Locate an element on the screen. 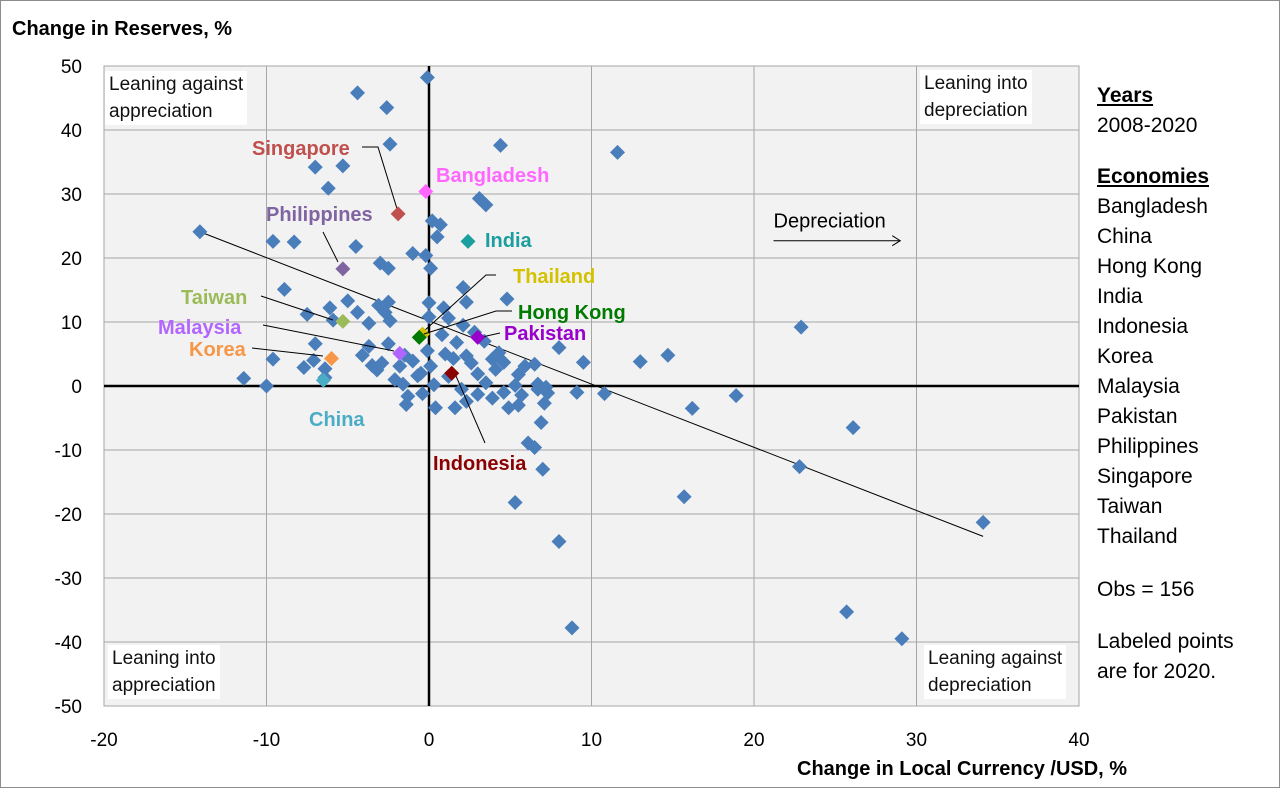 This screenshot has width=1280, height=788. point-label: China is located at coordinates (337, 420).